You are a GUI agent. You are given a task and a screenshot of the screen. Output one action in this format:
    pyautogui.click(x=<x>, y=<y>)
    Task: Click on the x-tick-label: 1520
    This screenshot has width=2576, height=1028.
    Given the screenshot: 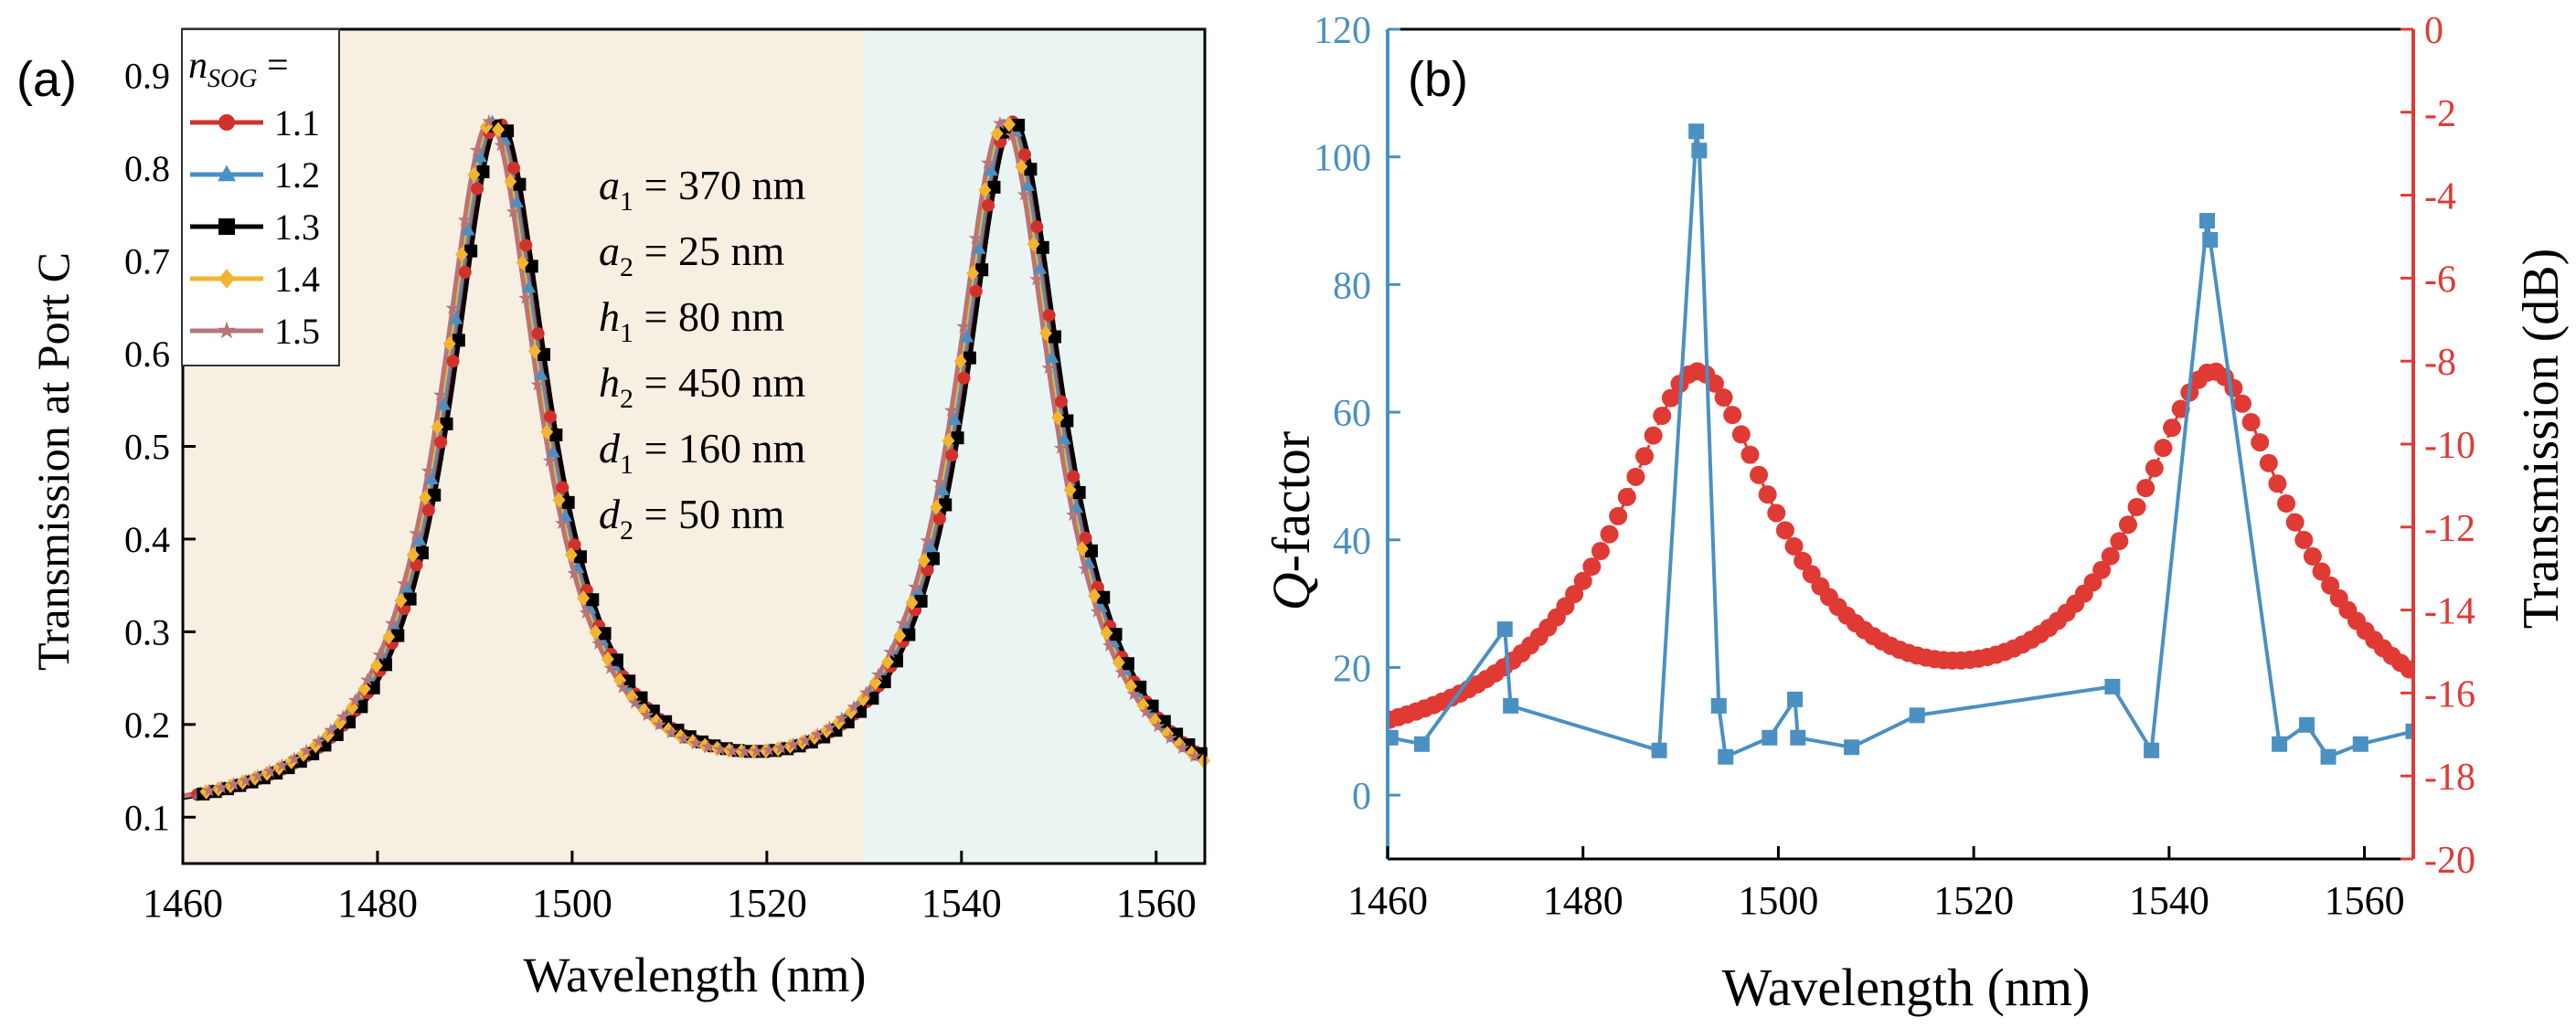 What is the action you would take?
    pyautogui.click(x=1973, y=901)
    